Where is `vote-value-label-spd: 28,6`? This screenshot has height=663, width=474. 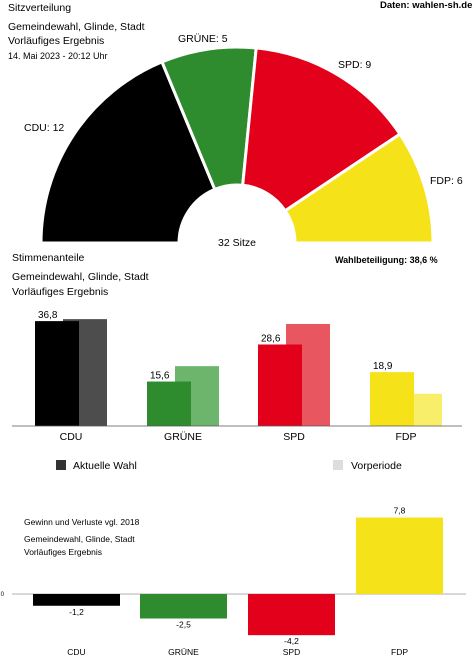 vote-value-label-spd: 28,6 is located at coordinates (271, 338).